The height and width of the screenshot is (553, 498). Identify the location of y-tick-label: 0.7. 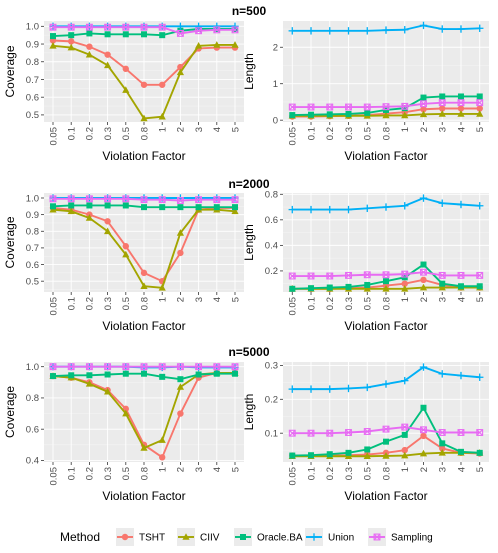
(32, 248).